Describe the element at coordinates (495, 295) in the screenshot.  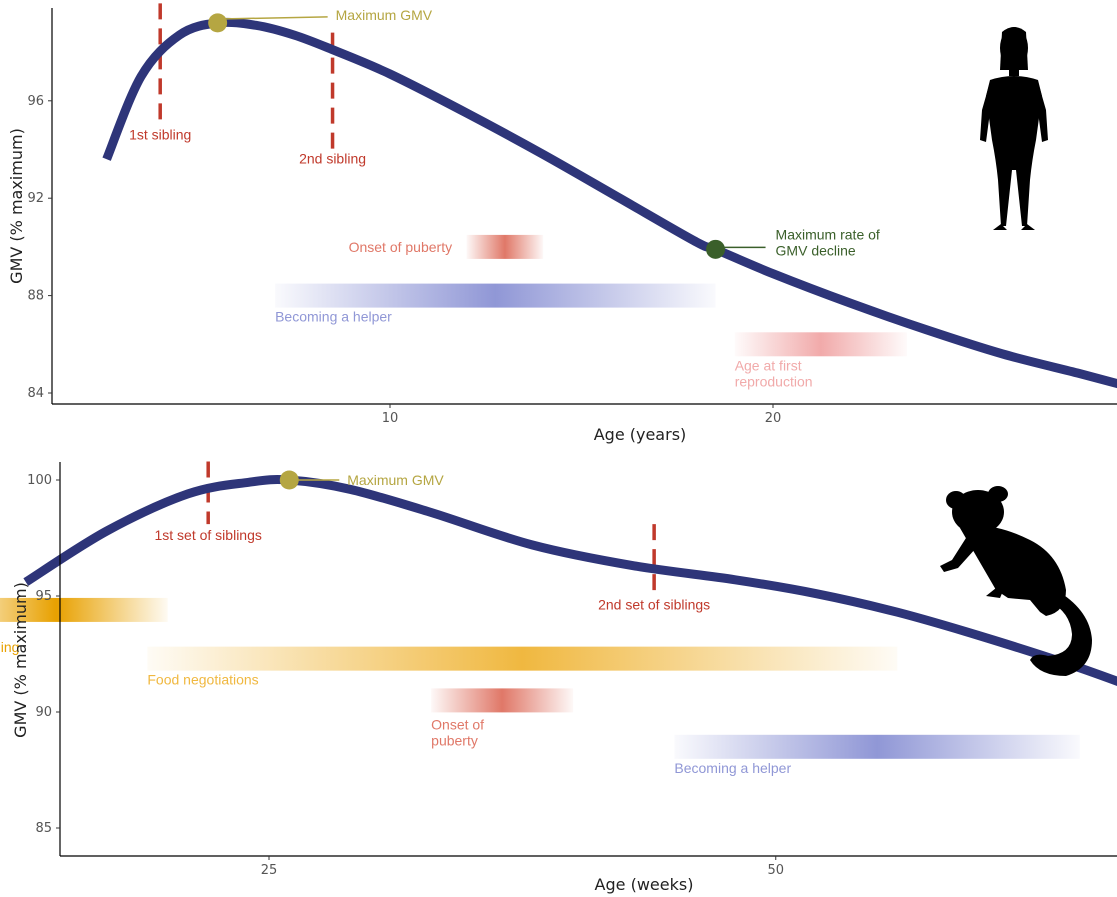
I see `human-band-helper` at that location.